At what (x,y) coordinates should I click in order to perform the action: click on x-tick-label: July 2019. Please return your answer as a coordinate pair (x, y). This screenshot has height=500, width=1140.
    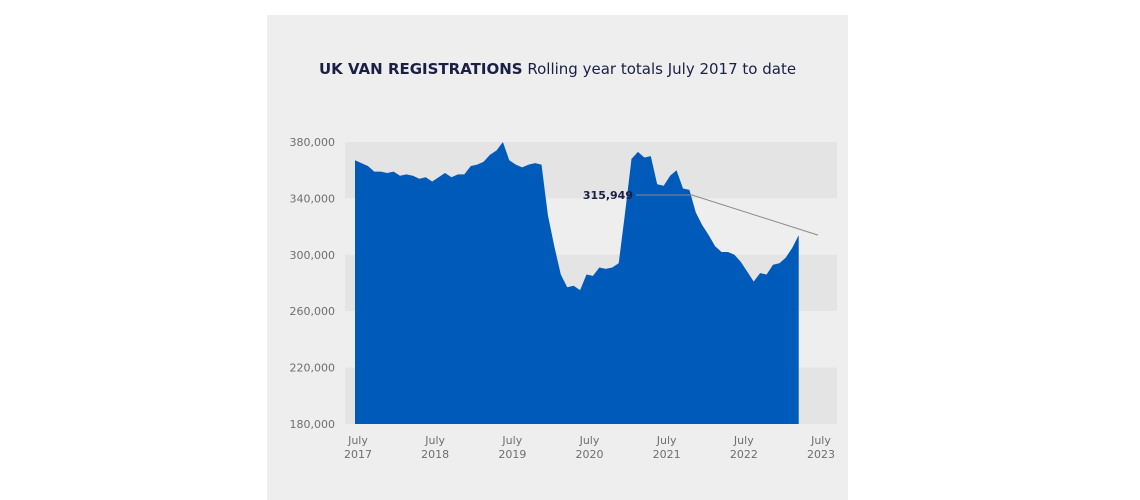
    Looking at the image, I should click on (512, 447).